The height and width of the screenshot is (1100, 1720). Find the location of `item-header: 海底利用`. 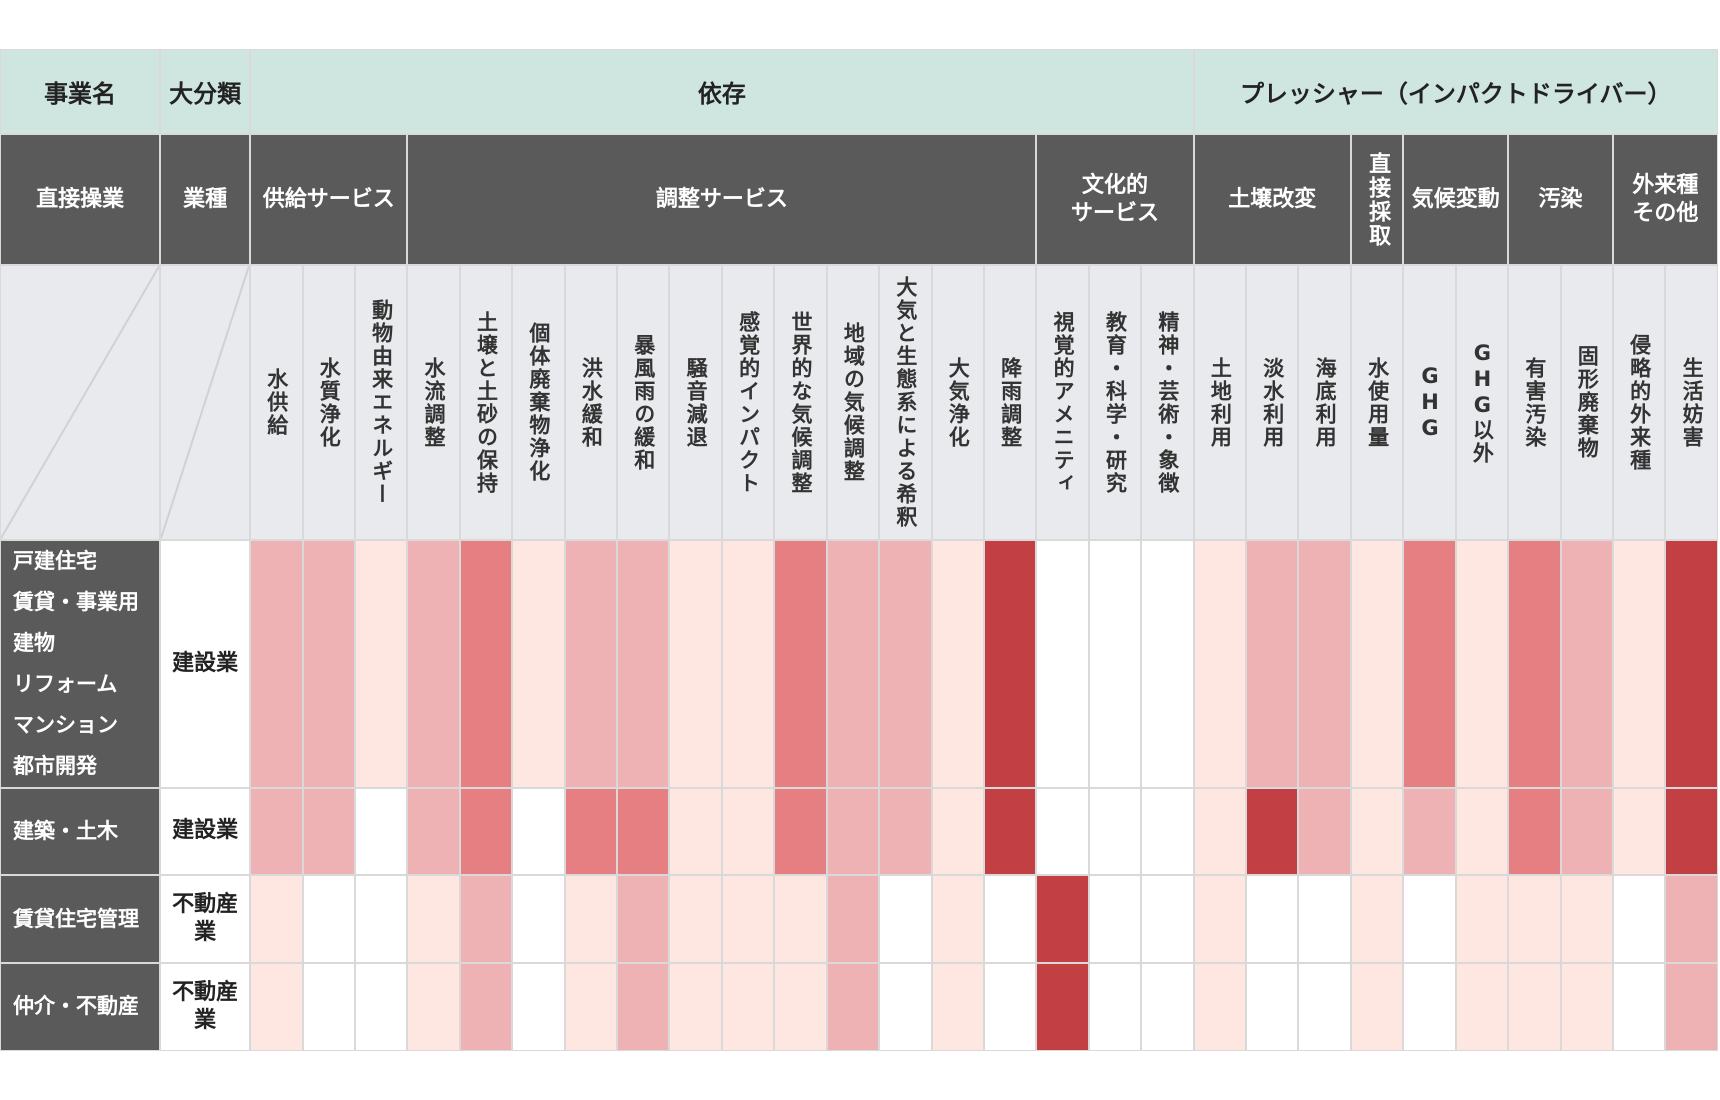

item-header: 海底利用 is located at coordinates (1324, 402).